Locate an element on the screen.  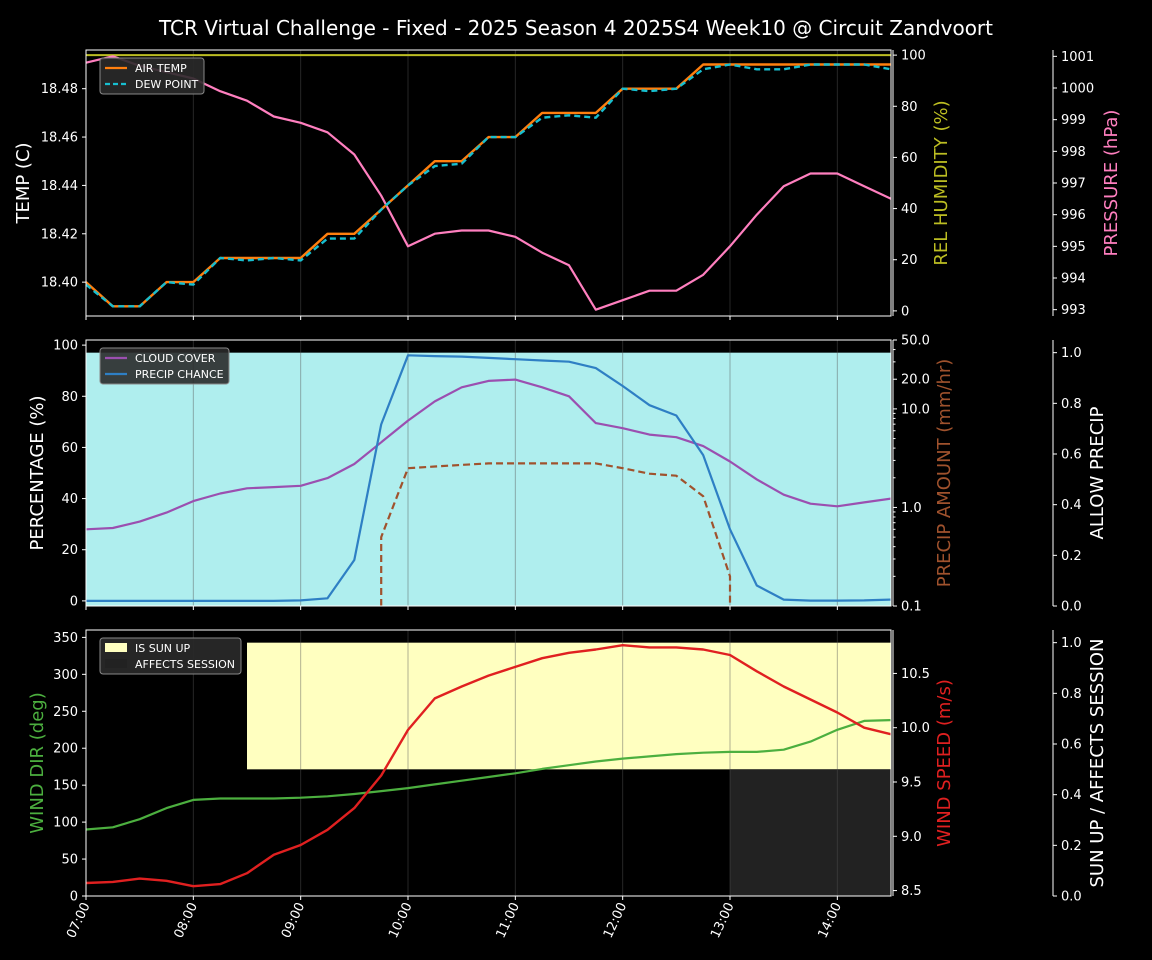
wind-speed-axis-tick-label: 9.0 is located at coordinates (911, 837).